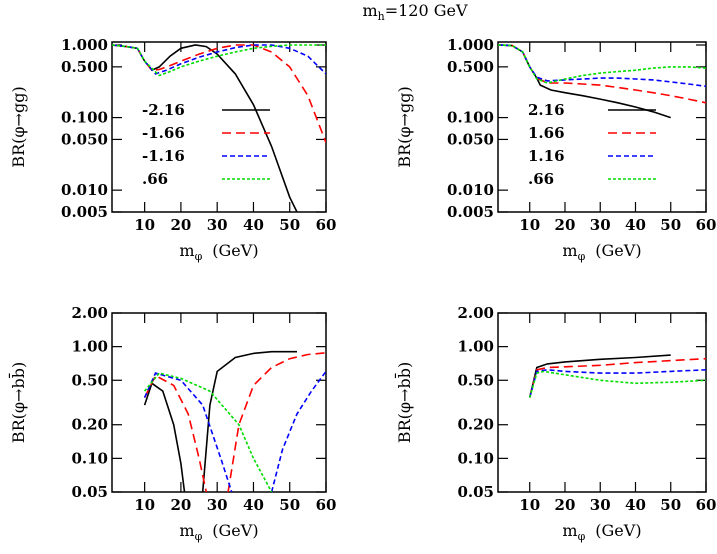 The width and height of the screenshot is (717, 554). Describe the element at coordinates (163, 110) in the screenshot. I see `legend-label: -2.16` at that location.